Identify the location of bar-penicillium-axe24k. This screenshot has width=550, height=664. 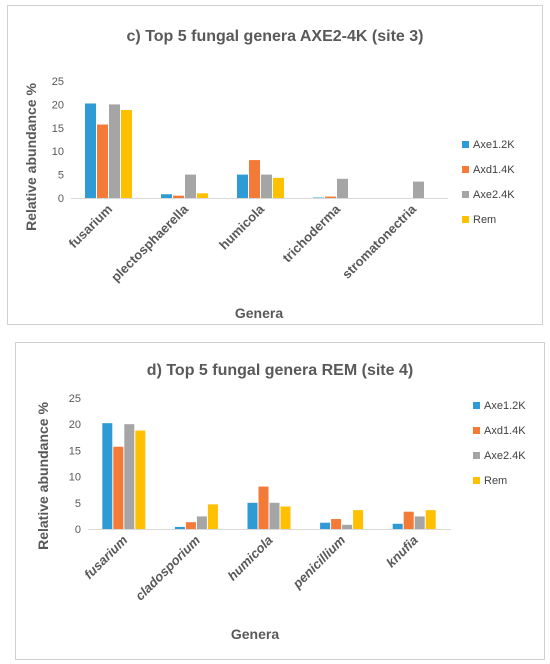
(347, 526).